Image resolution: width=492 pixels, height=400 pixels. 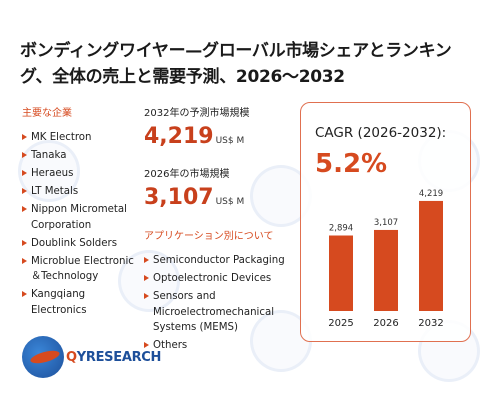 I want to click on market-2026-value: 3,107 US$ M, so click(x=194, y=197).